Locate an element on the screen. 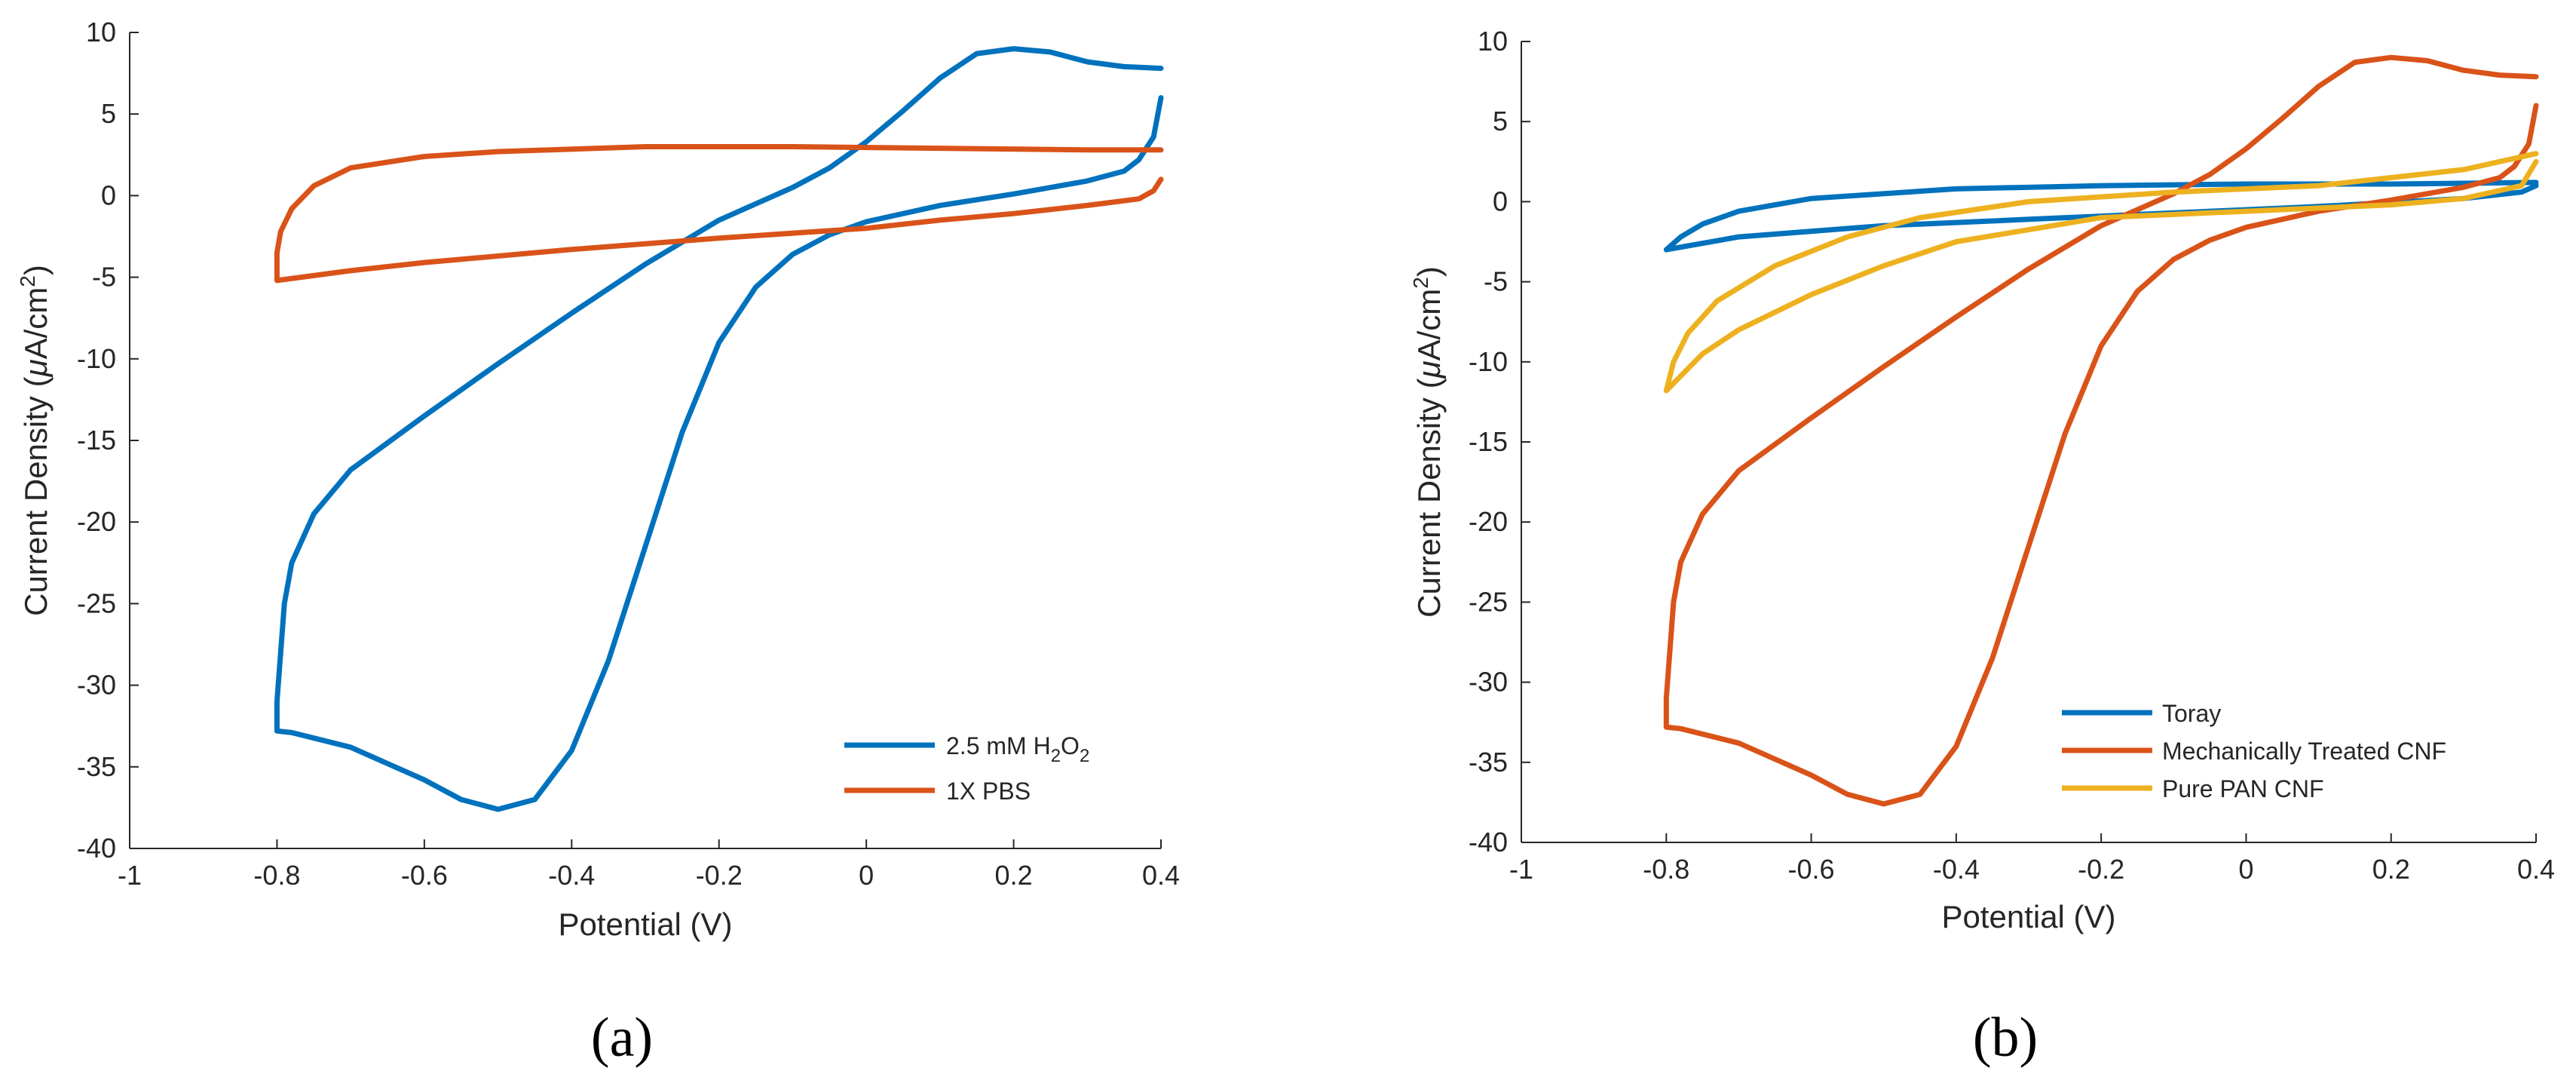 Image resolution: width=2576 pixels, height=1086 pixels. legend-label-toray: Toray is located at coordinates (2191, 713).